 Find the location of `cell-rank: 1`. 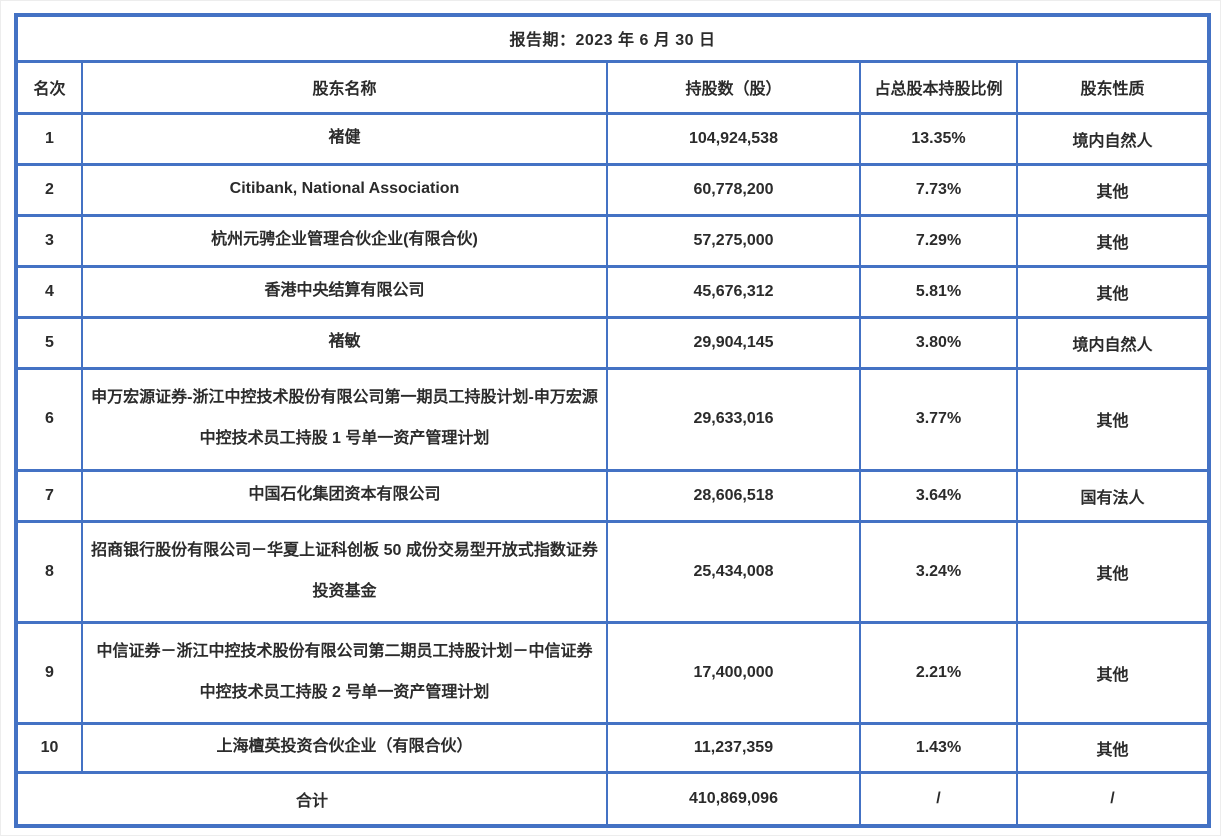

cell-rank: 1 is located at coordinates (49, 138).